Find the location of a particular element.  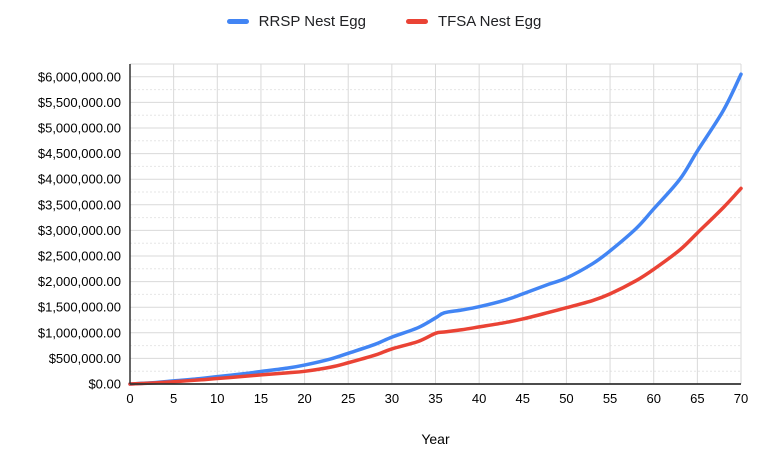

x-tick-label: 45 is located at coordinates (523, 398).